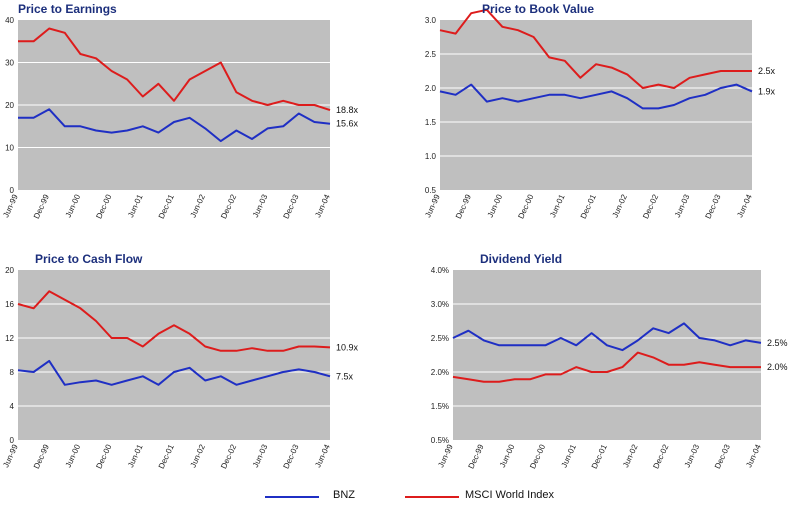 The height and width of the screenshot is (510, 800). Describe the element at coordinates (292, 497) in the screenshot. I see `legend-swatch-bnz` at that location.